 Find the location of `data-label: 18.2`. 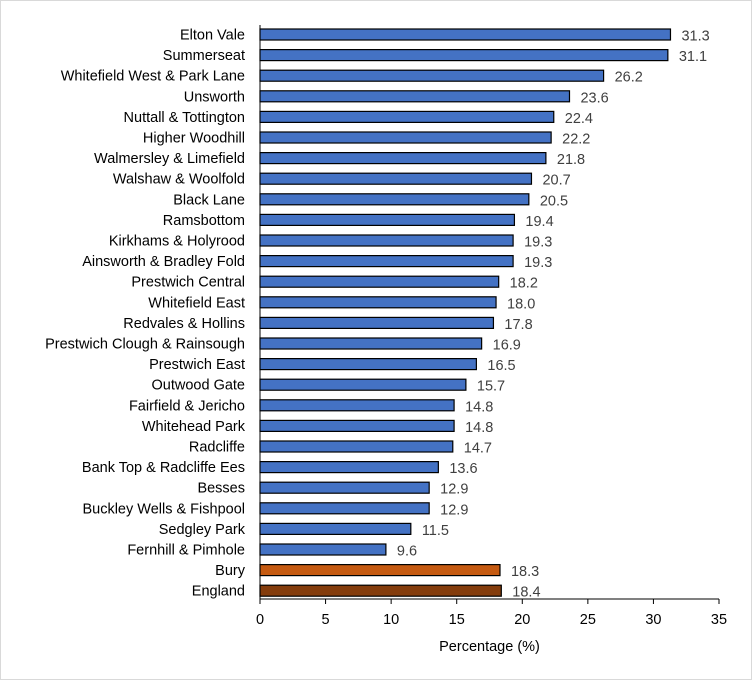

data-label: 18.2 is located at coordinates (524, 284).